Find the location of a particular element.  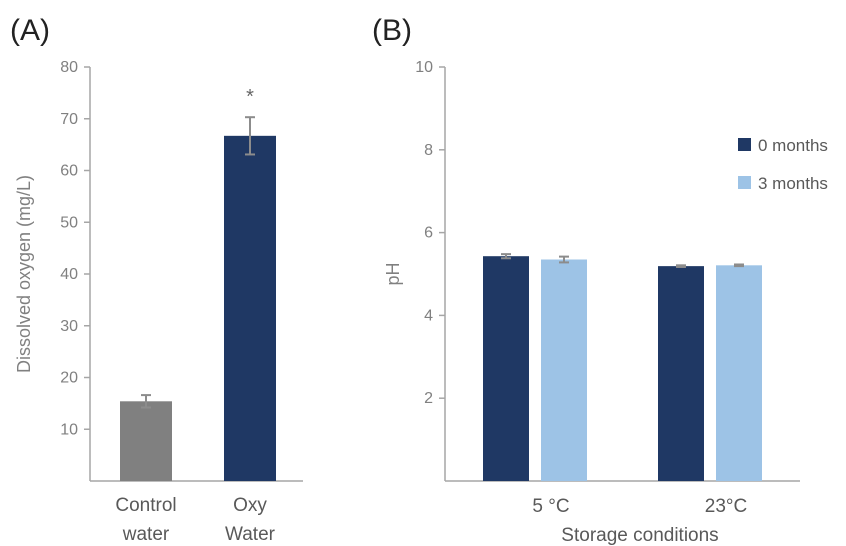

x-category-label-a: Water is located at coordinates (250, 534).